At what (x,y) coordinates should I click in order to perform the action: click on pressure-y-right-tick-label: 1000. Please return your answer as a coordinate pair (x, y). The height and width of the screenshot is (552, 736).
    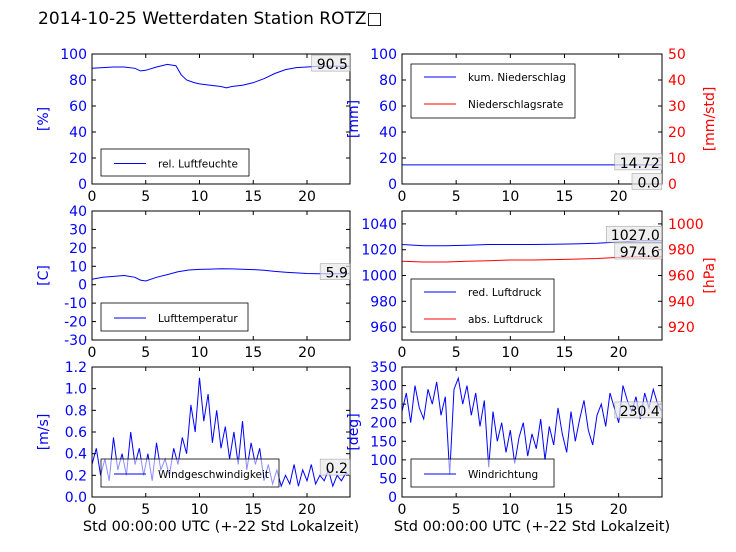
    Looking at the image, I should click on (686, 225).